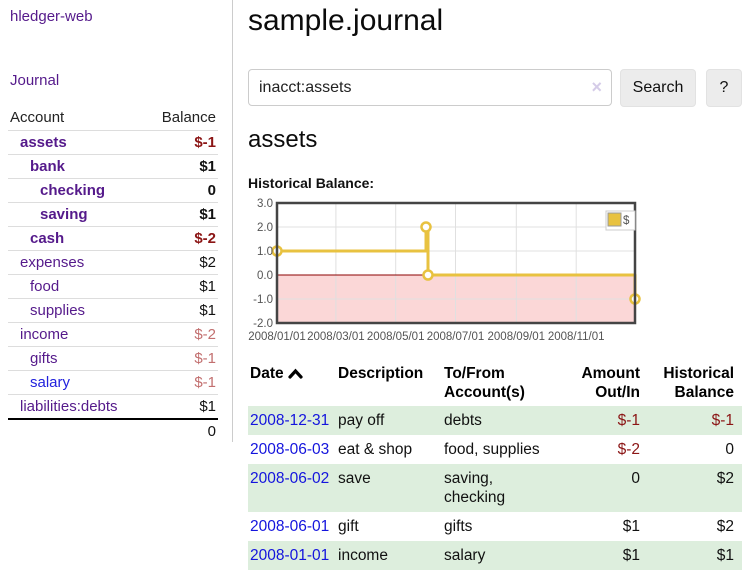 The width and height of the screenshot is (742, 582). I want to click on account-link-assets: assets, so click(43, 142).